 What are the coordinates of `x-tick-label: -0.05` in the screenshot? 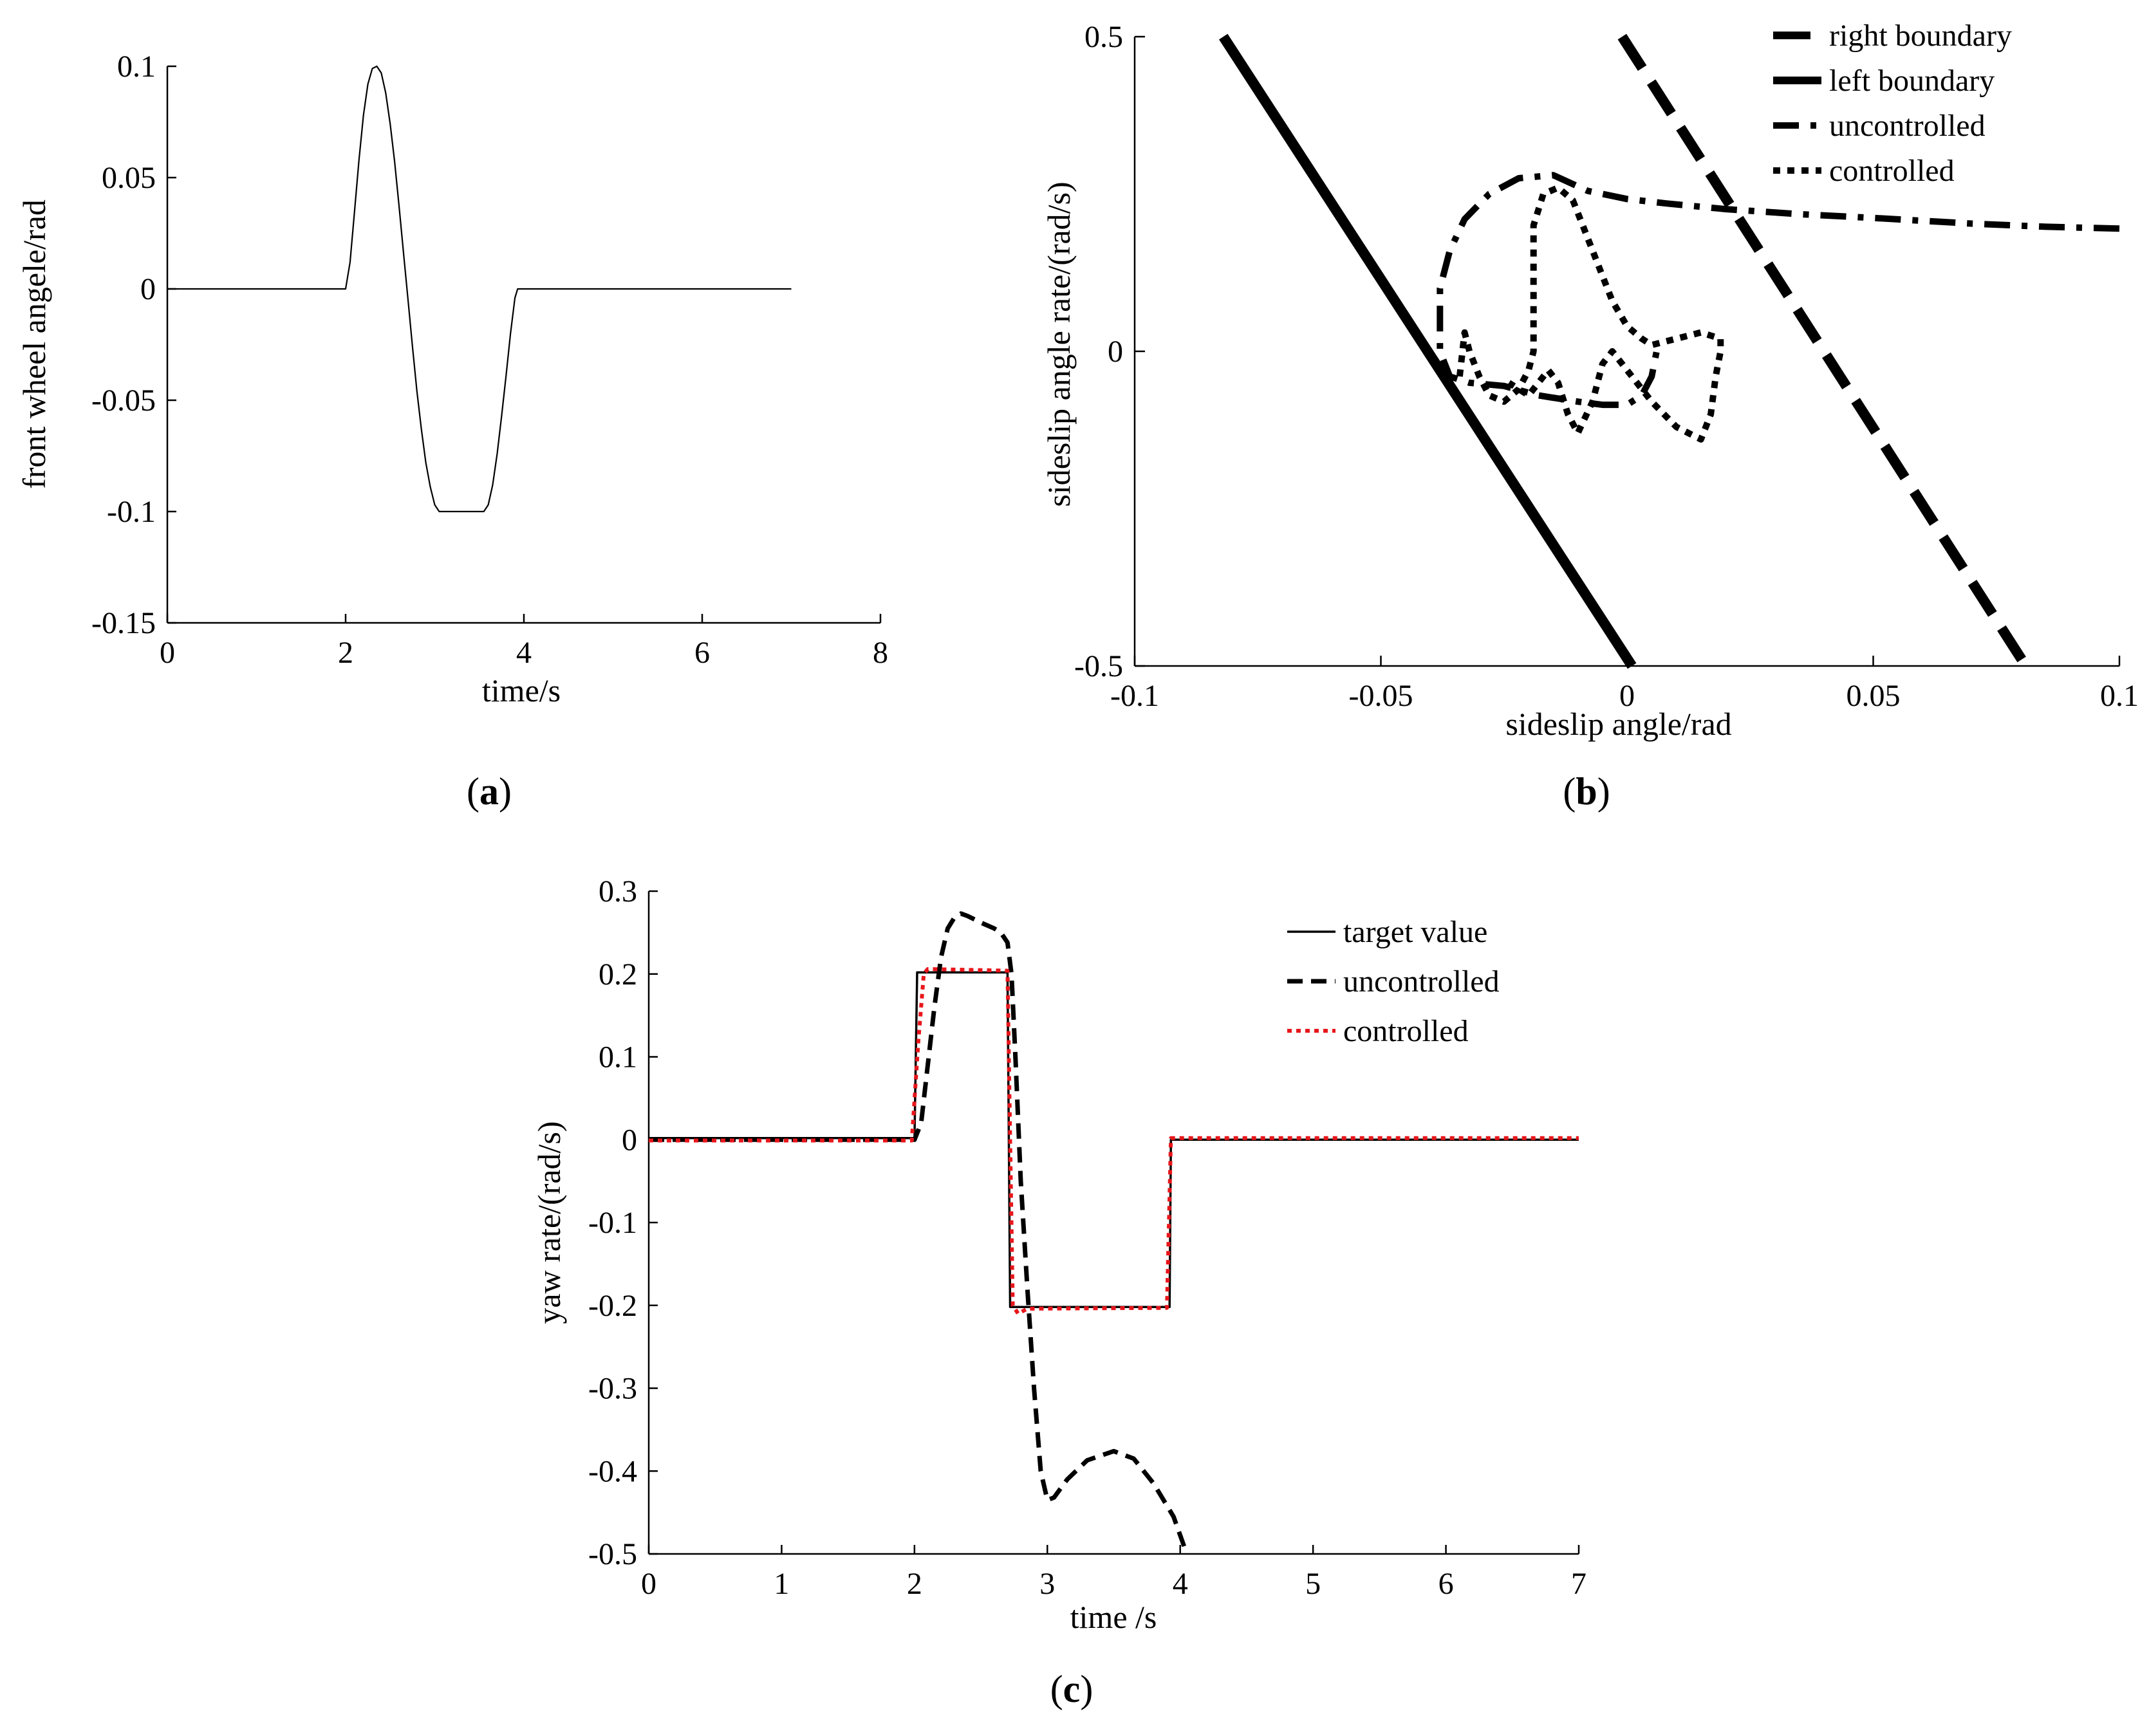 It's located at (1381, 696).